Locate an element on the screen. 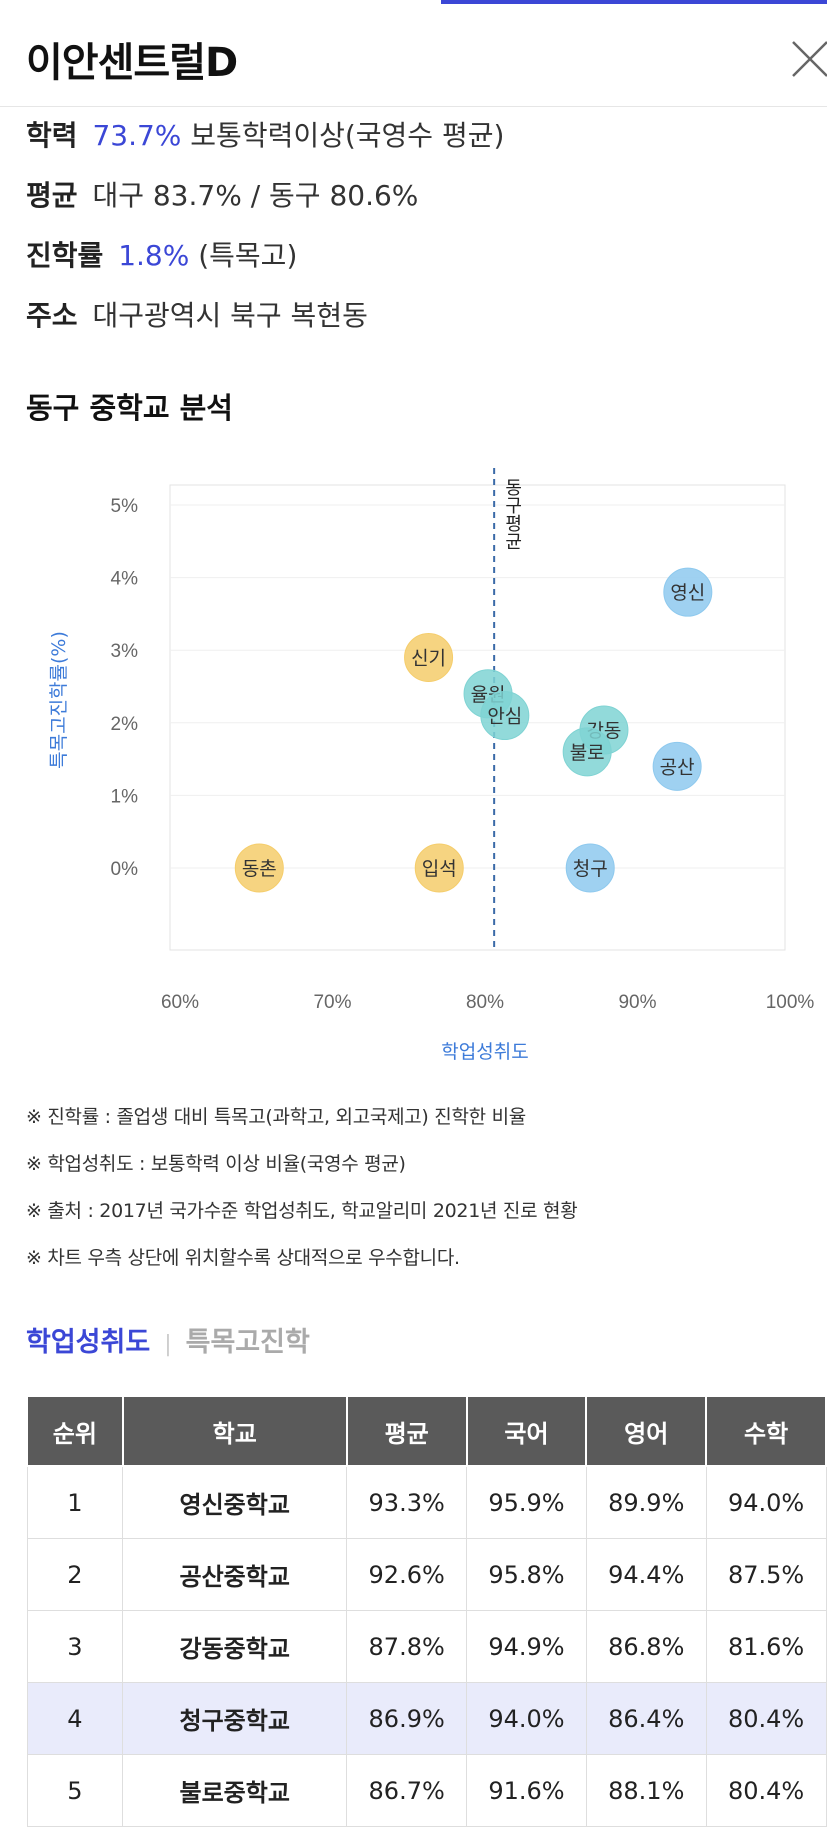  y-tick-label: 2% is located at coordinates (125, 724).